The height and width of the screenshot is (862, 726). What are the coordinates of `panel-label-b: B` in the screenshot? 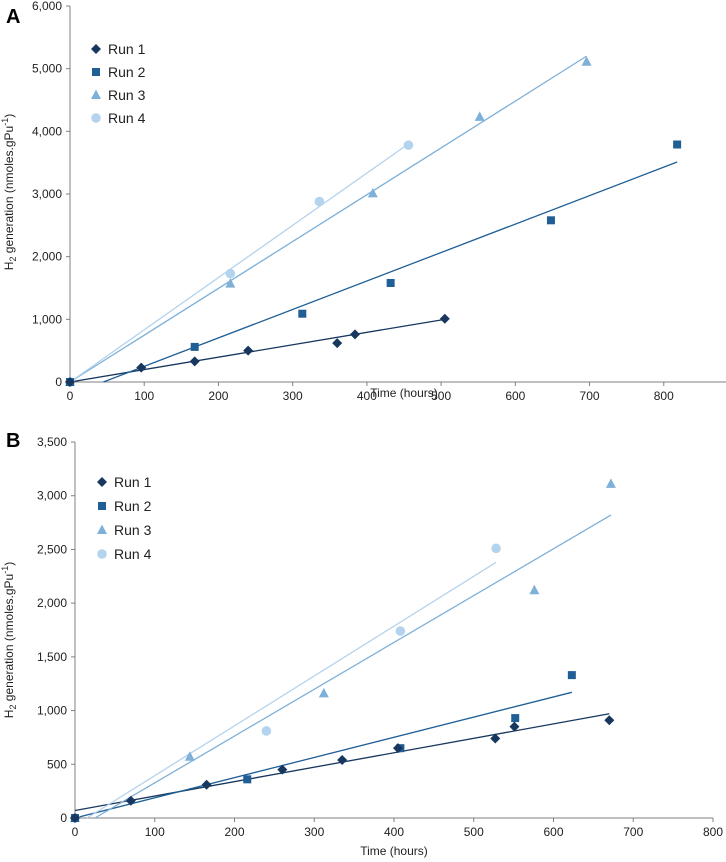 It's located at (13, 441).